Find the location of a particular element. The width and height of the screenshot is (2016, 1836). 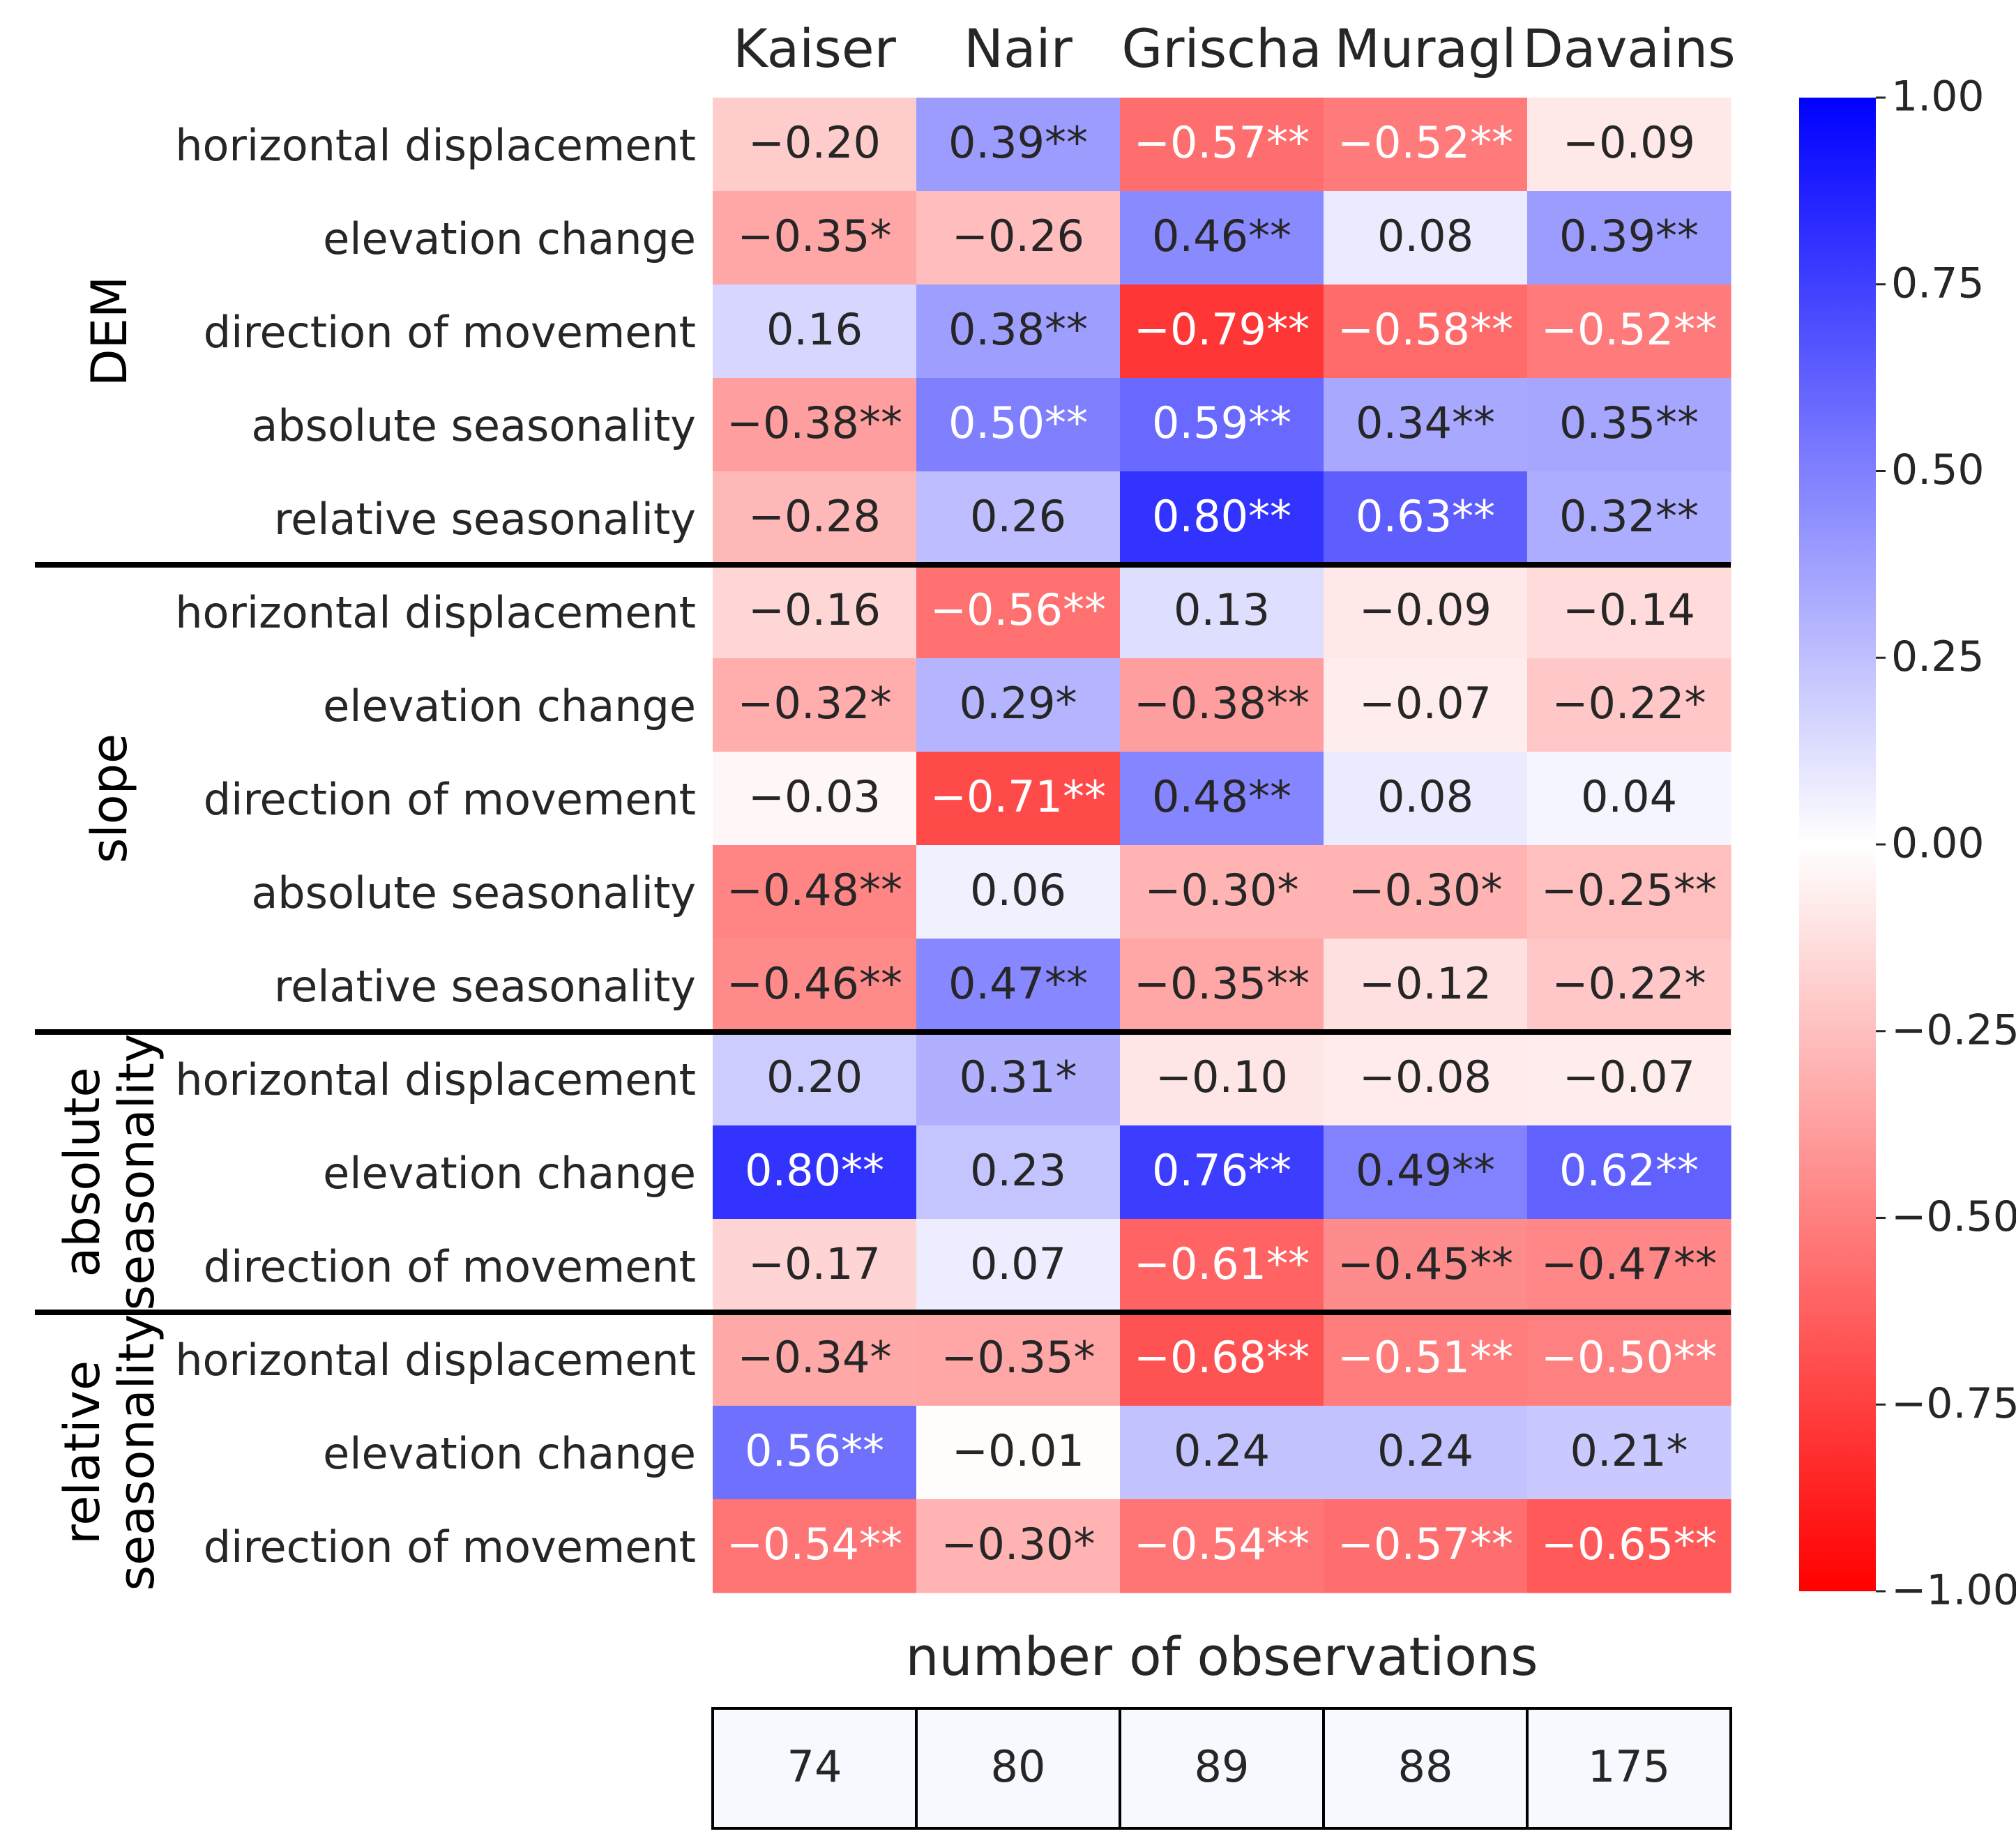

cell-value-label: 0.06 is located at coordinates (1018, 891).